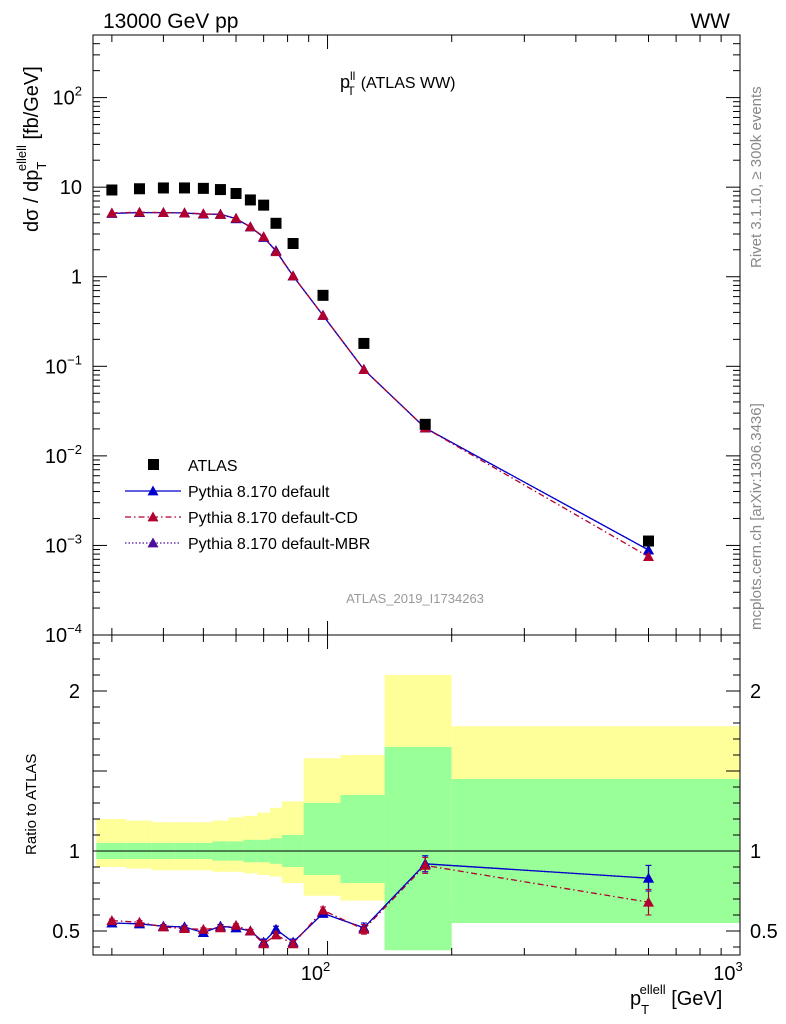  Describe the element at coordinates (32, 105) in the screenshot. I see `ylabel-part-b: [fb/GeV]` at that location.